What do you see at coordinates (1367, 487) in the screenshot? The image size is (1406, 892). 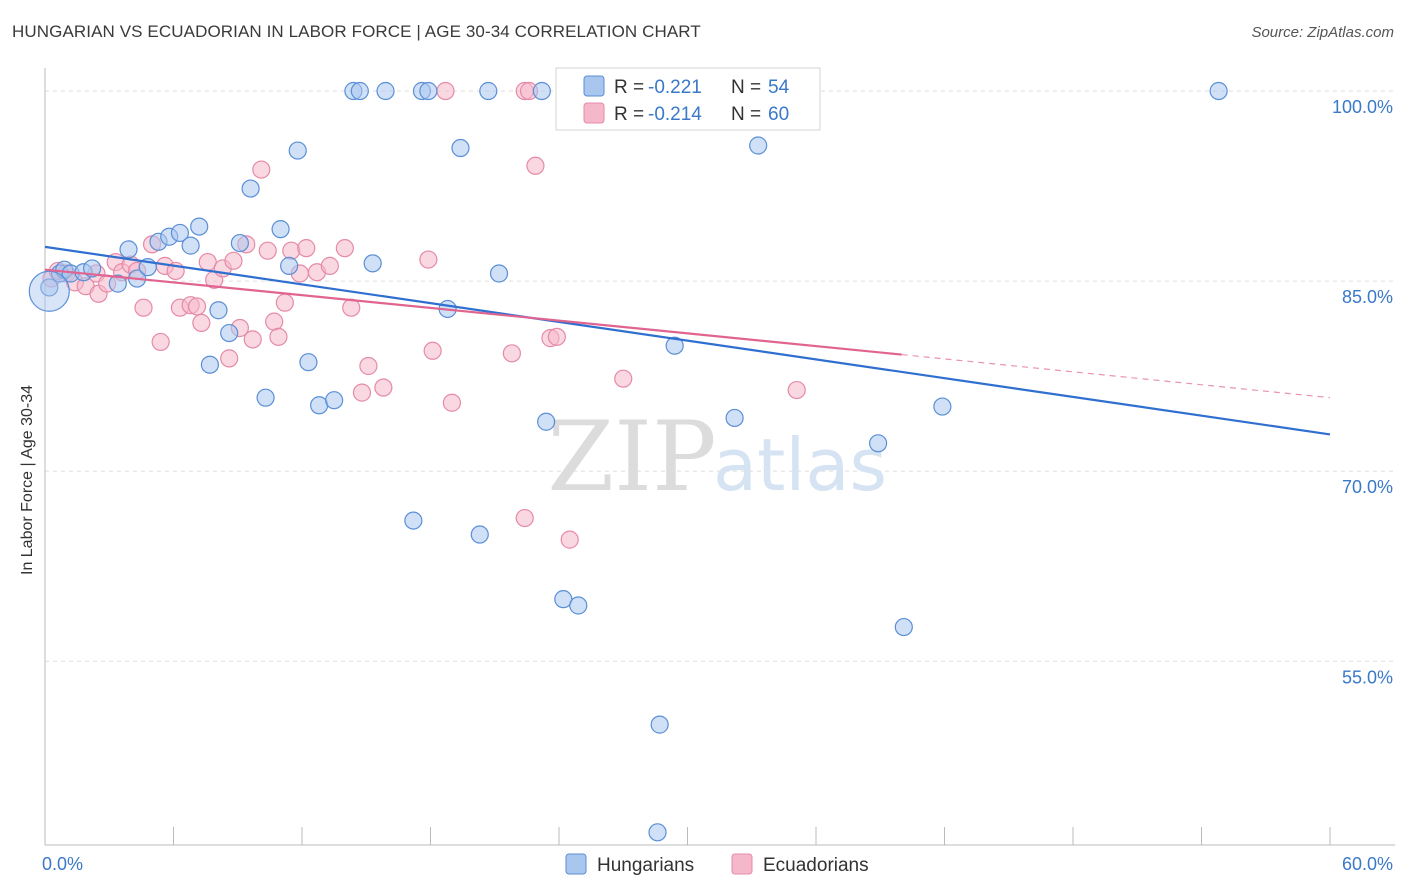 I see `y-tick-label: 70.0%` at bounding box center [1367, 487].